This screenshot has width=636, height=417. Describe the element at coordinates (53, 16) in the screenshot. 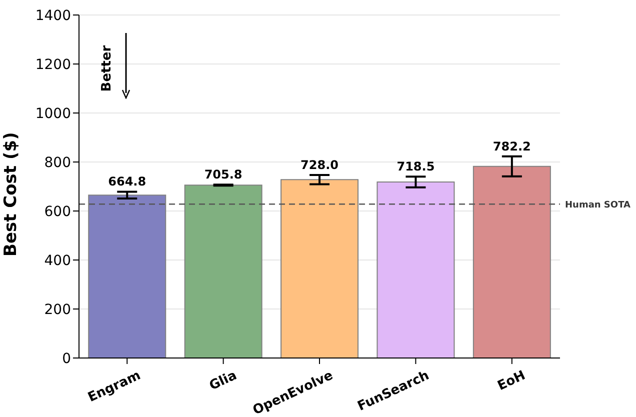

I see `y-tick-label: 1400` at that location.